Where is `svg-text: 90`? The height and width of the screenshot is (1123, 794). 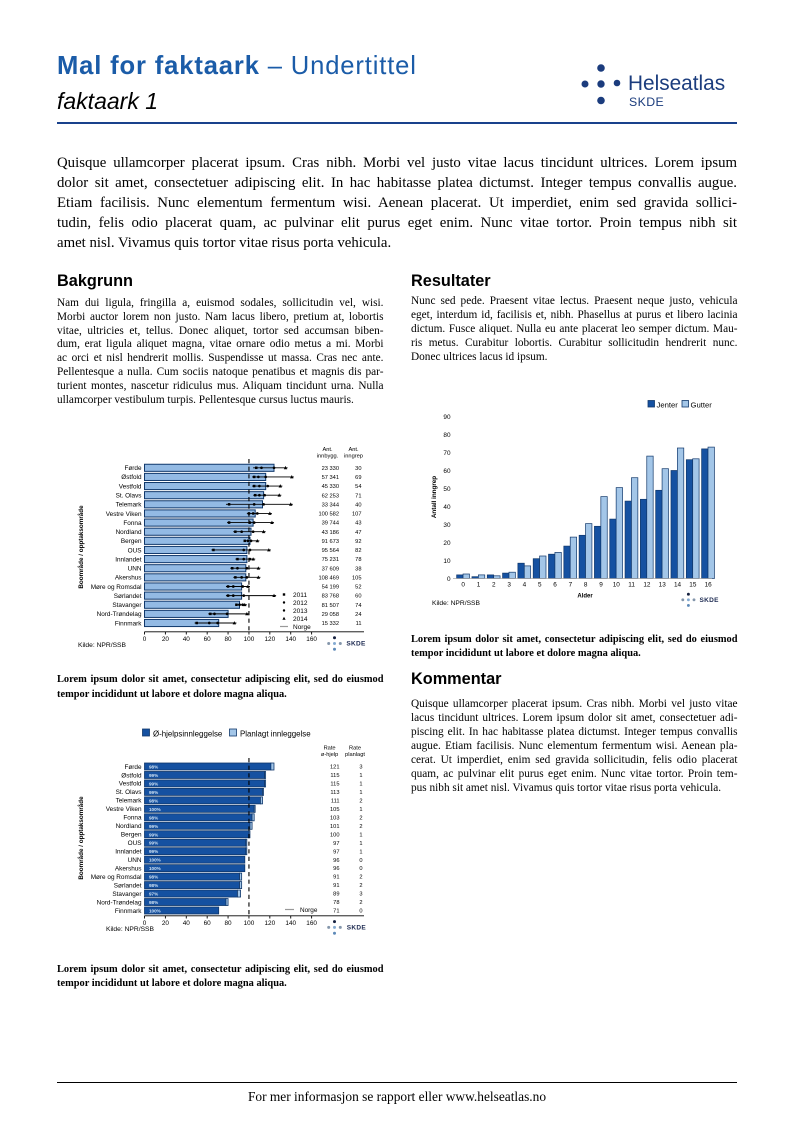 svg-text: 90 is located at coordinates (447, 417).